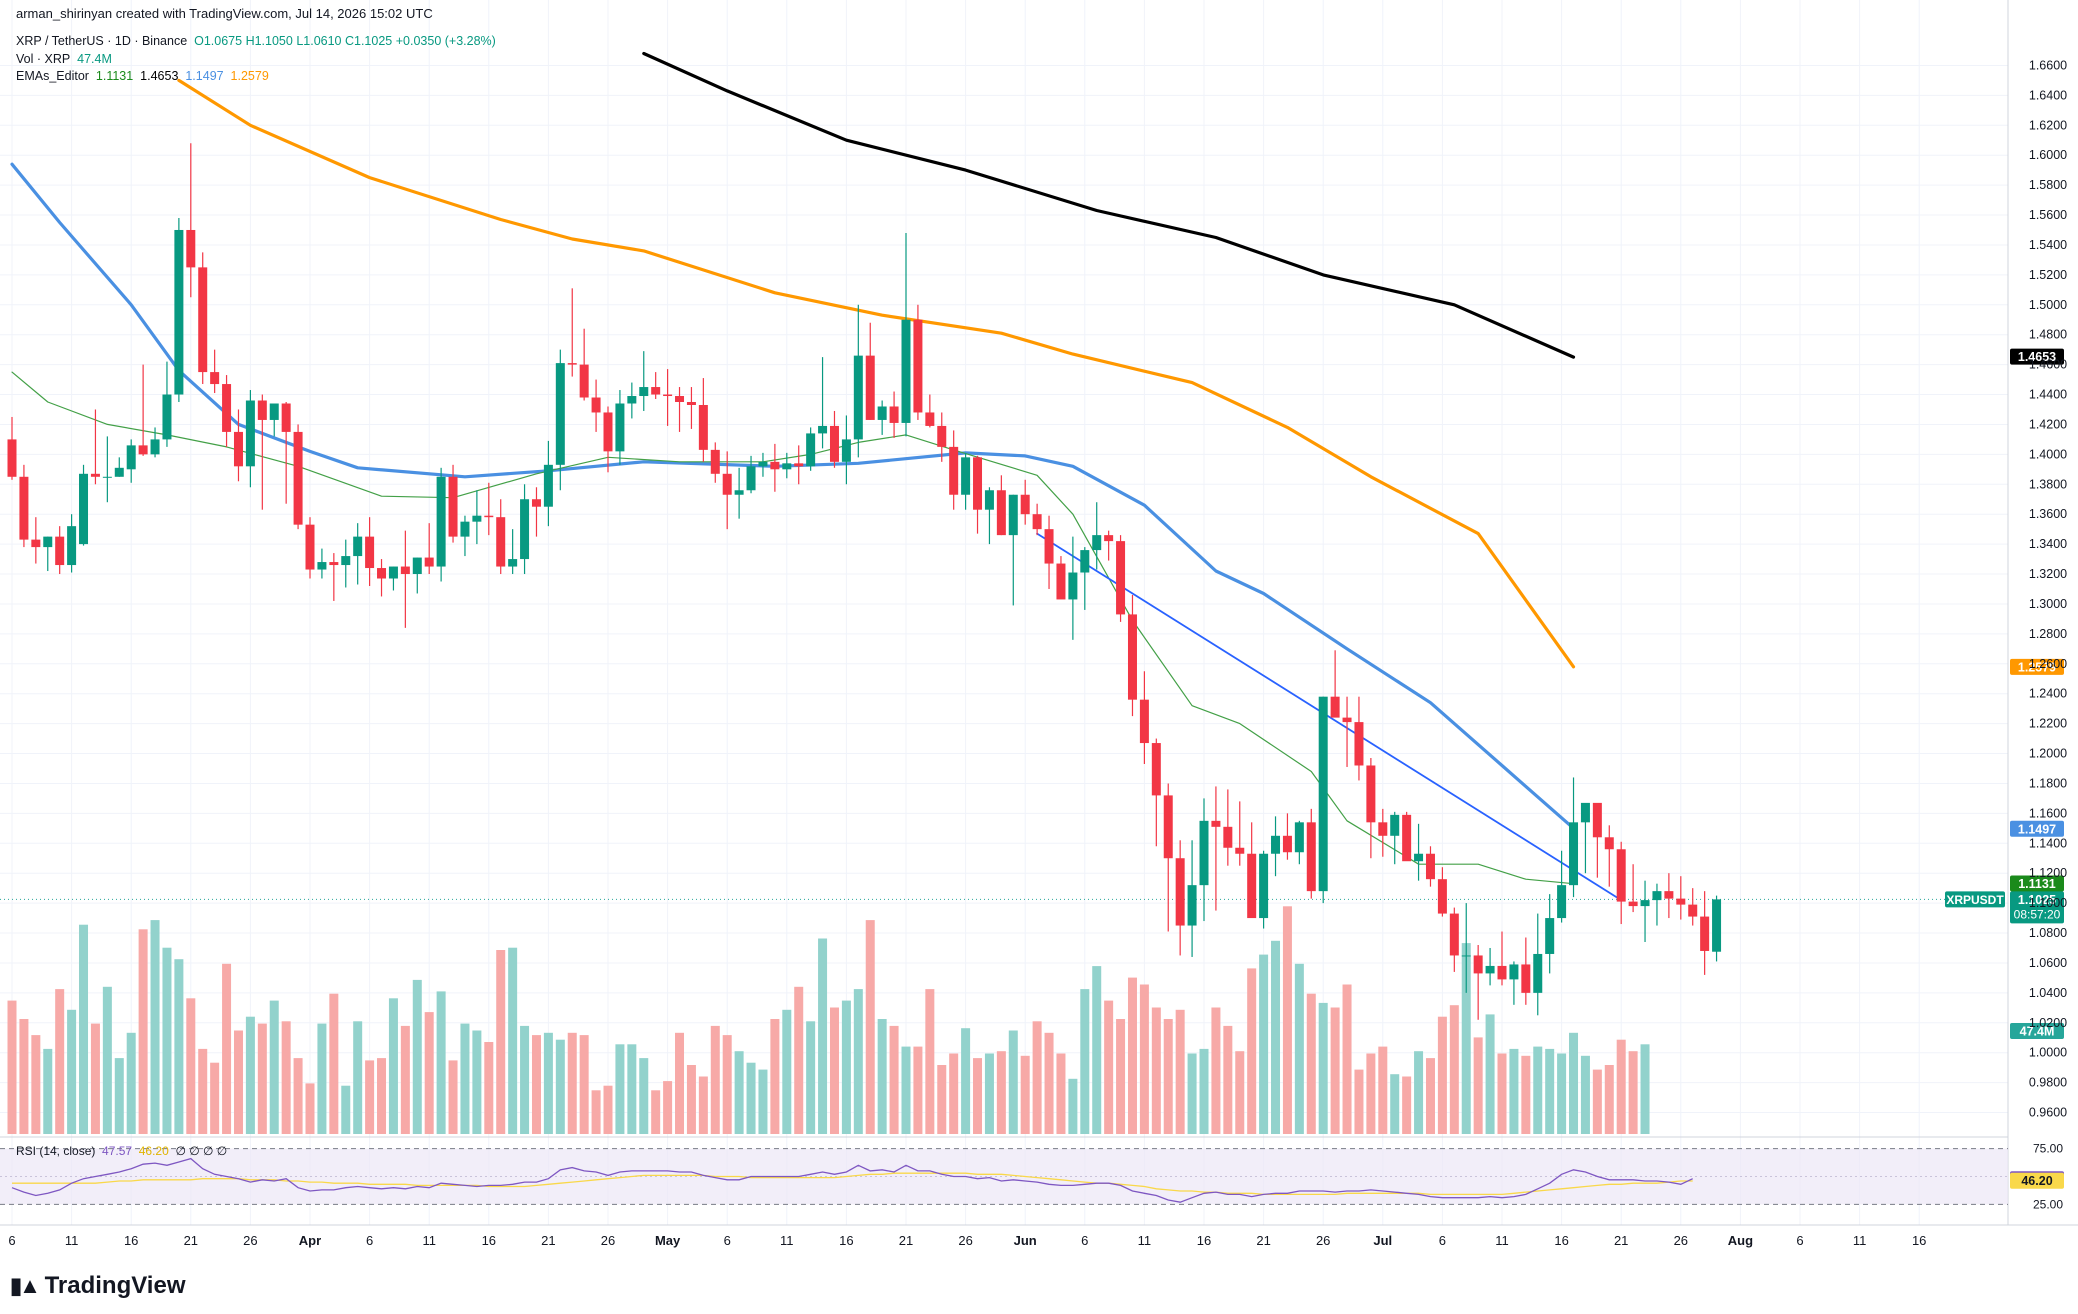 This screenshot has width=2078, height=1314. I want to click on rsi-legend: RSI (14, close) 47.57 46.20 ∅ ∅ ∅ ∅, so click(121, 1151).